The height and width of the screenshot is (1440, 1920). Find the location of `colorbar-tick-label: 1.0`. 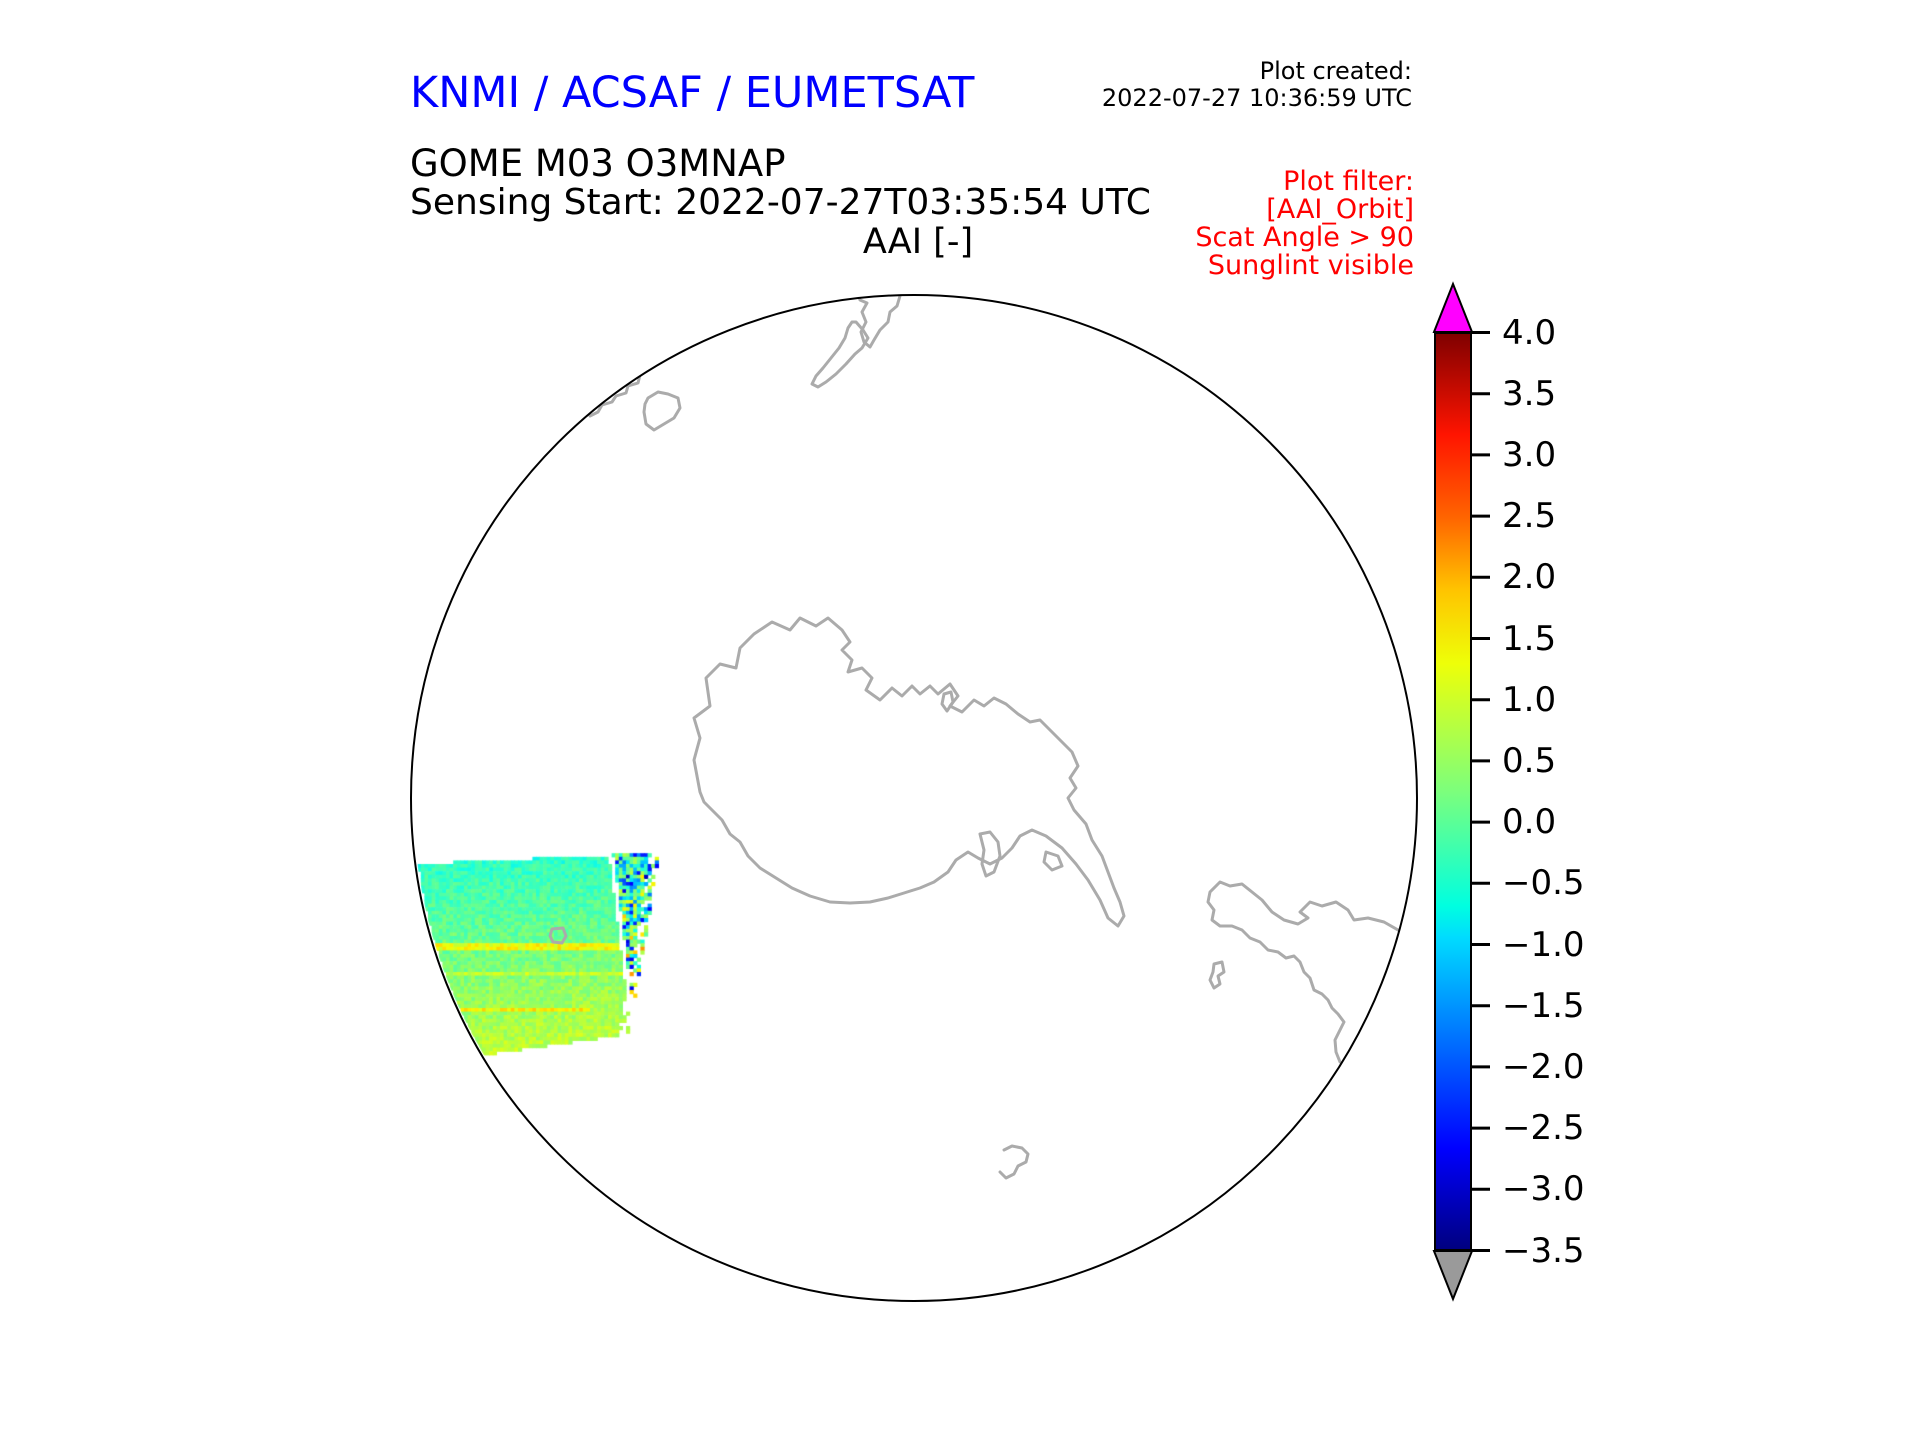

colorbar-tick-label: 1.0 is located at coordinates (1529, 699).